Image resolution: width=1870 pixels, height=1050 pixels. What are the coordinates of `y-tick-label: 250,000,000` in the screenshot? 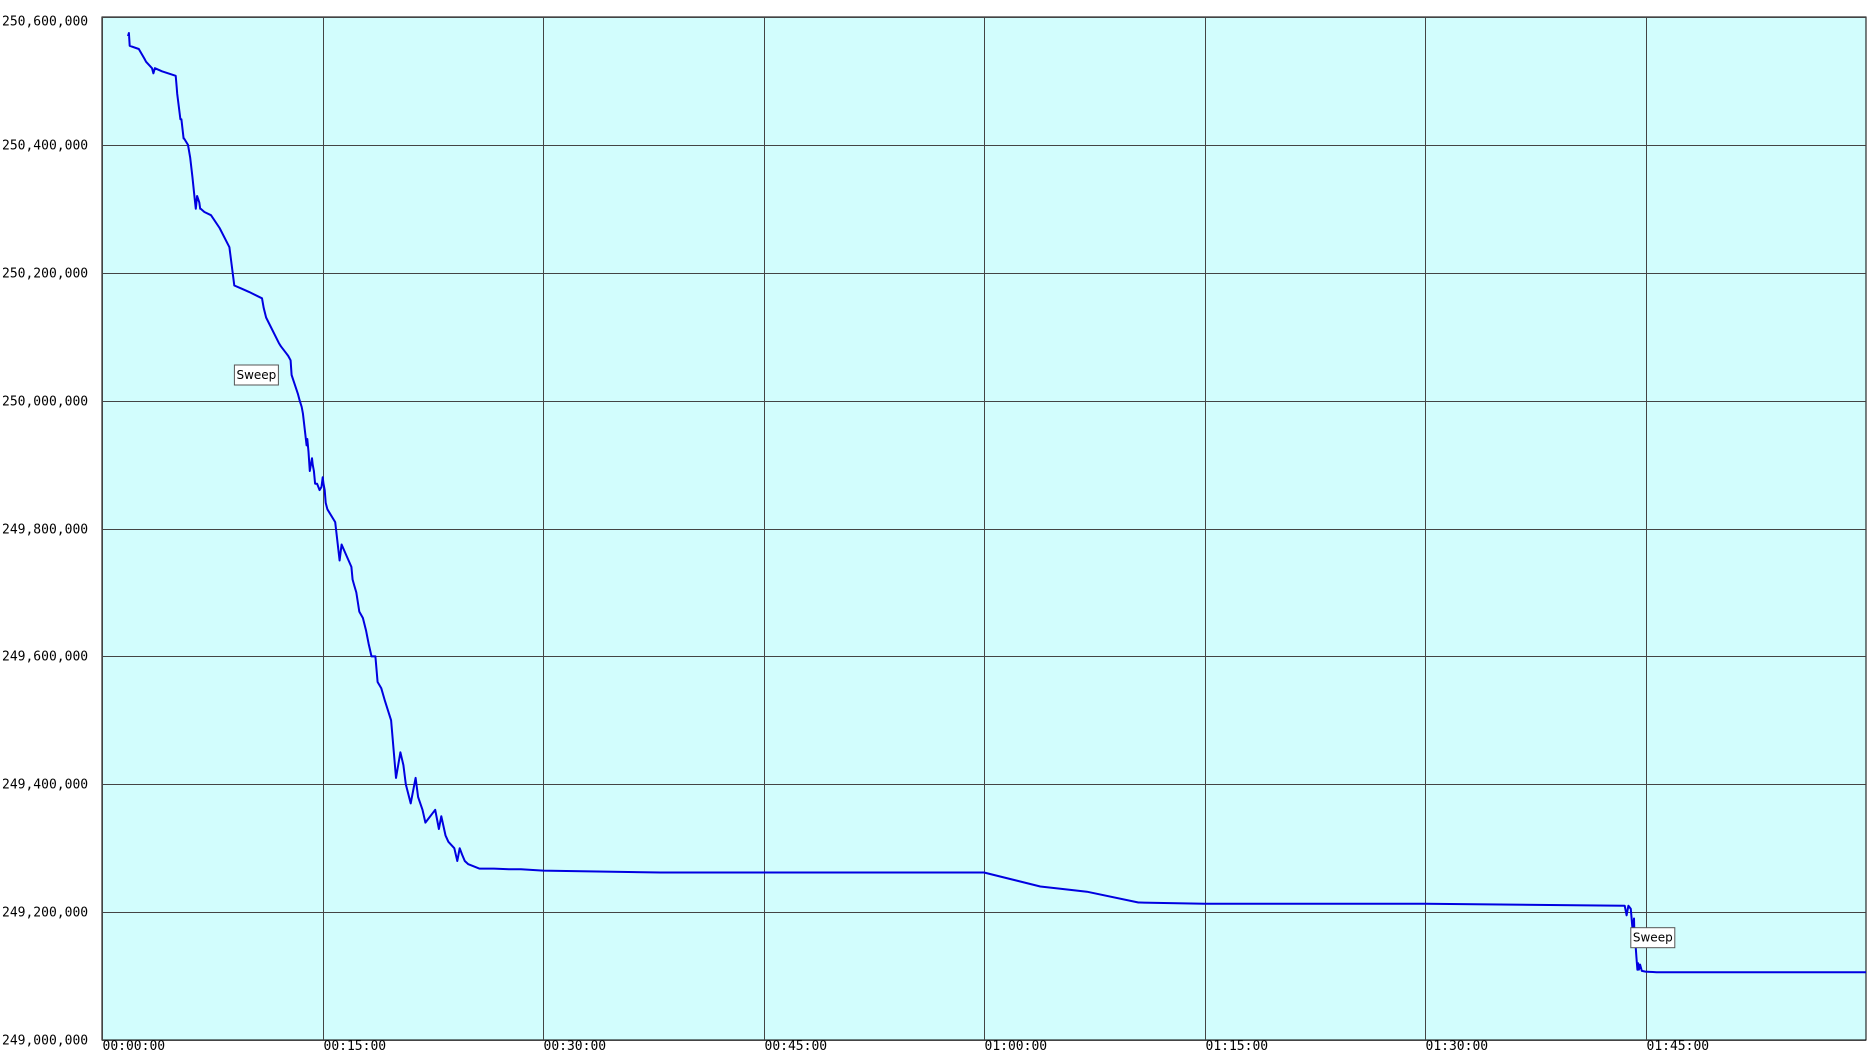 It's located at (45, 402).